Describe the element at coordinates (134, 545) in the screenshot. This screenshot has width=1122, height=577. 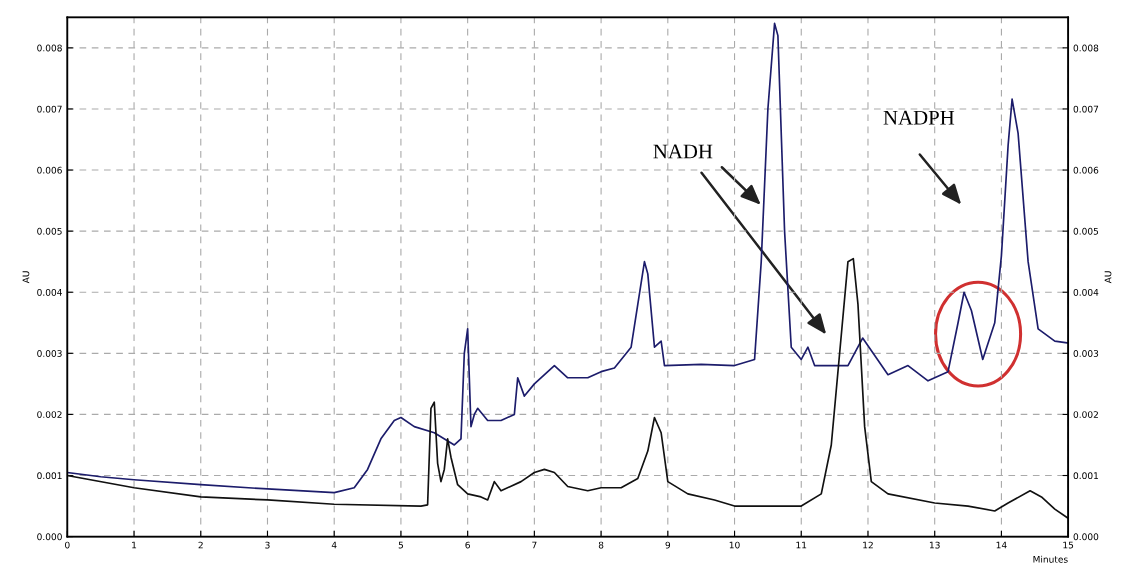
I see `x-tick-label: 1` at that location.